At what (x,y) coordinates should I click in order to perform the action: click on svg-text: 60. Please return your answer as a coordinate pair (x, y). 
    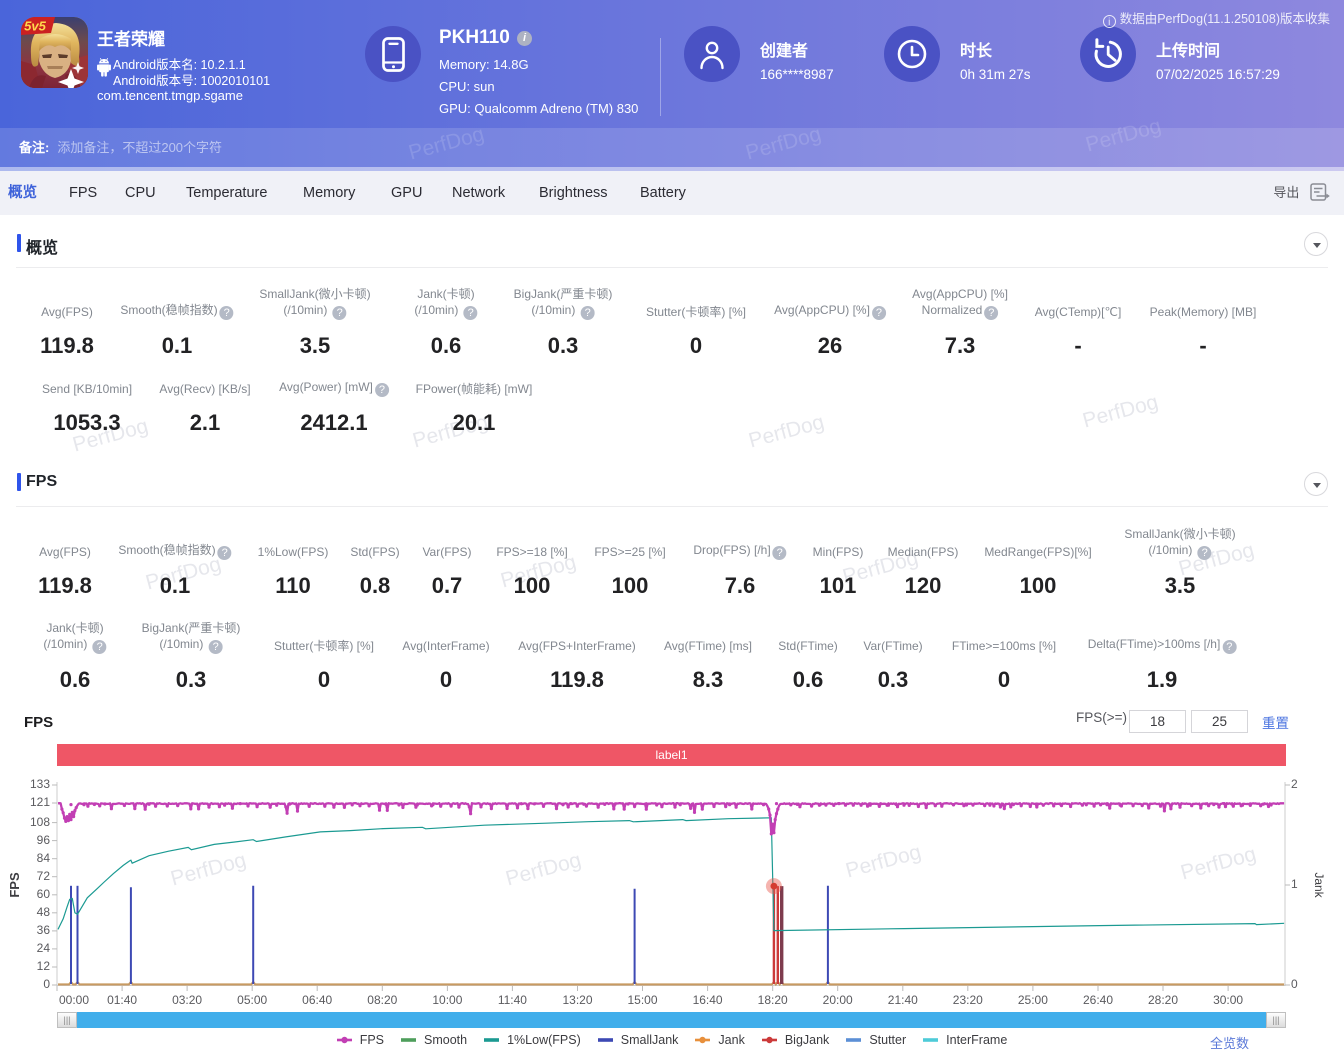
    Looking at the image, I should click on (44, 894).